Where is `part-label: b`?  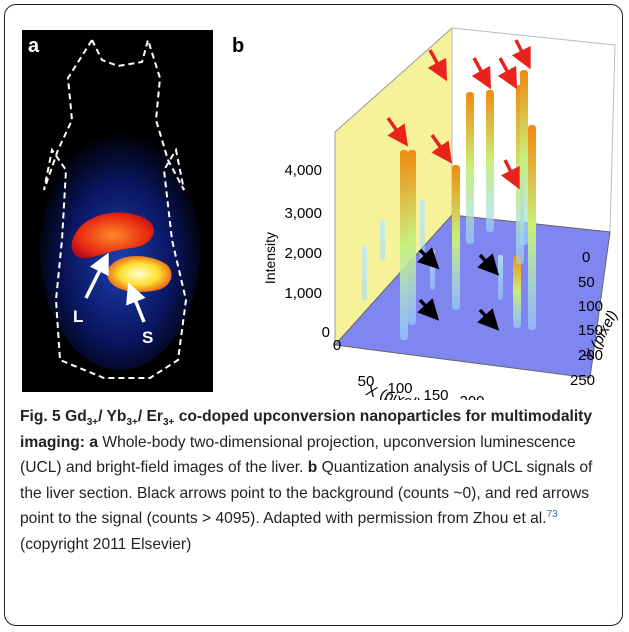
part-label: b is located at coordinates (312, 468).